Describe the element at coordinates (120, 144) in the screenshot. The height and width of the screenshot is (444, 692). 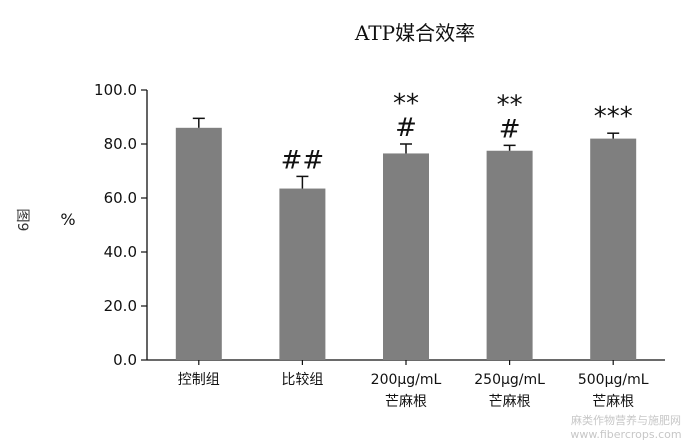
I see `y-tick-label: 80.0` at that location.